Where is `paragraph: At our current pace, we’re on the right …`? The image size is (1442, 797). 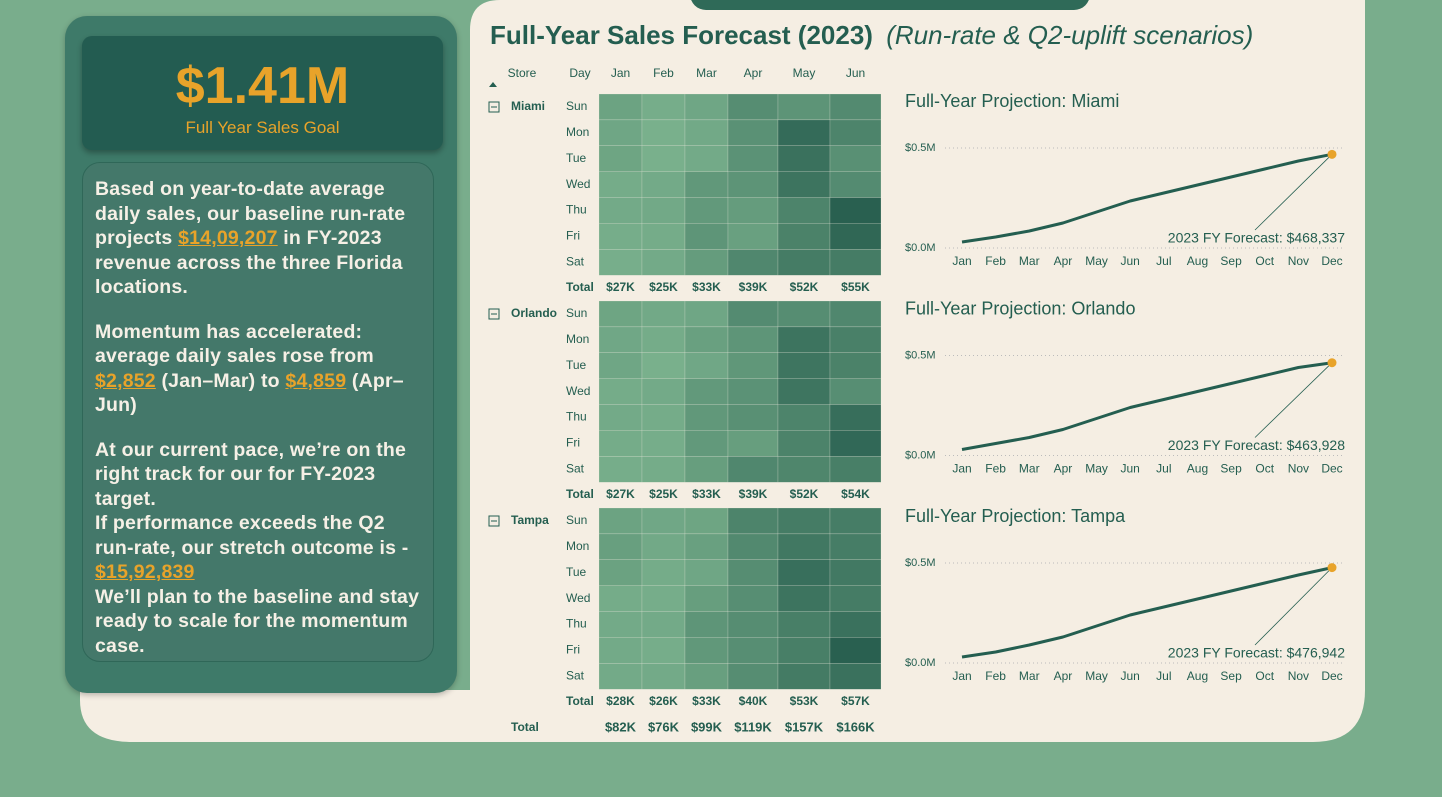 paragraph: At our current pace, we’re on the right … is located at coordinates (258, 475).